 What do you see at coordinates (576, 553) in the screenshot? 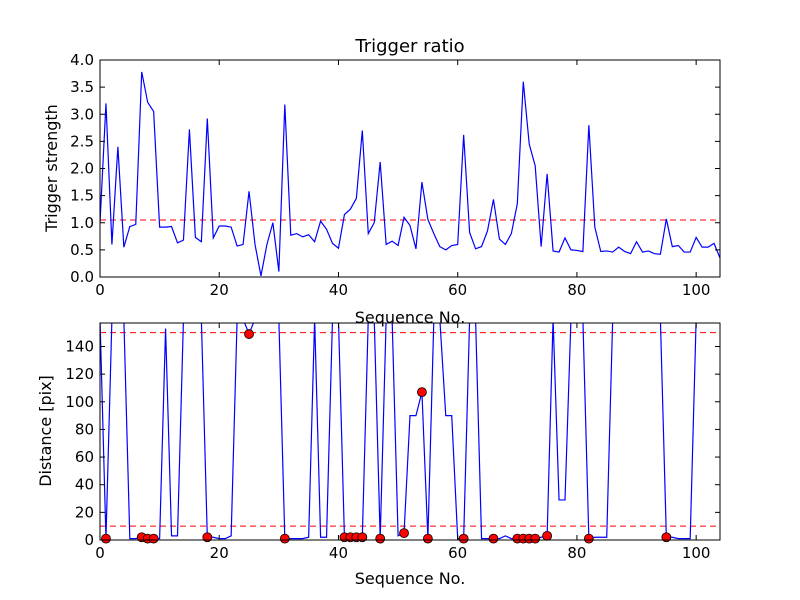
I see `distance-x-tick-label: 80` at bounding box center [576, 553].